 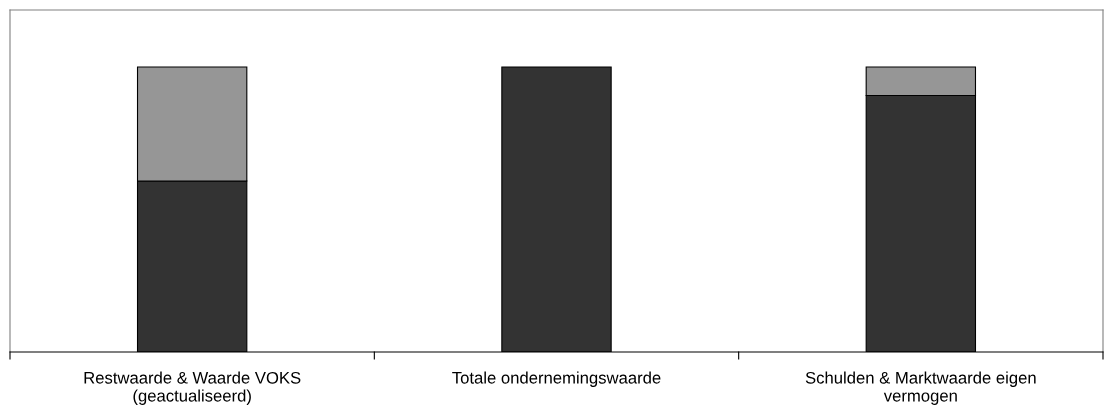 I want to click on x-tick-label: Totale ondernemingswaarde, so click(x=556, y=379).